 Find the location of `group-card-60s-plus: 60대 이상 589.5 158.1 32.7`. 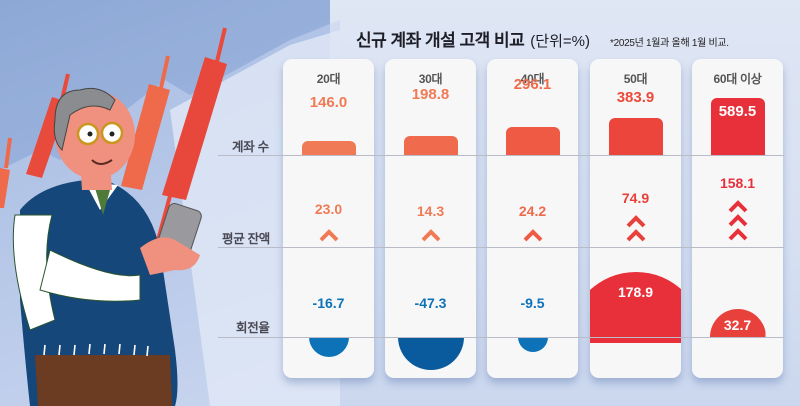

group-card-60s-plus: 60대 이상 589.5 158.1 32.7 is located at coordinates (737, 218).